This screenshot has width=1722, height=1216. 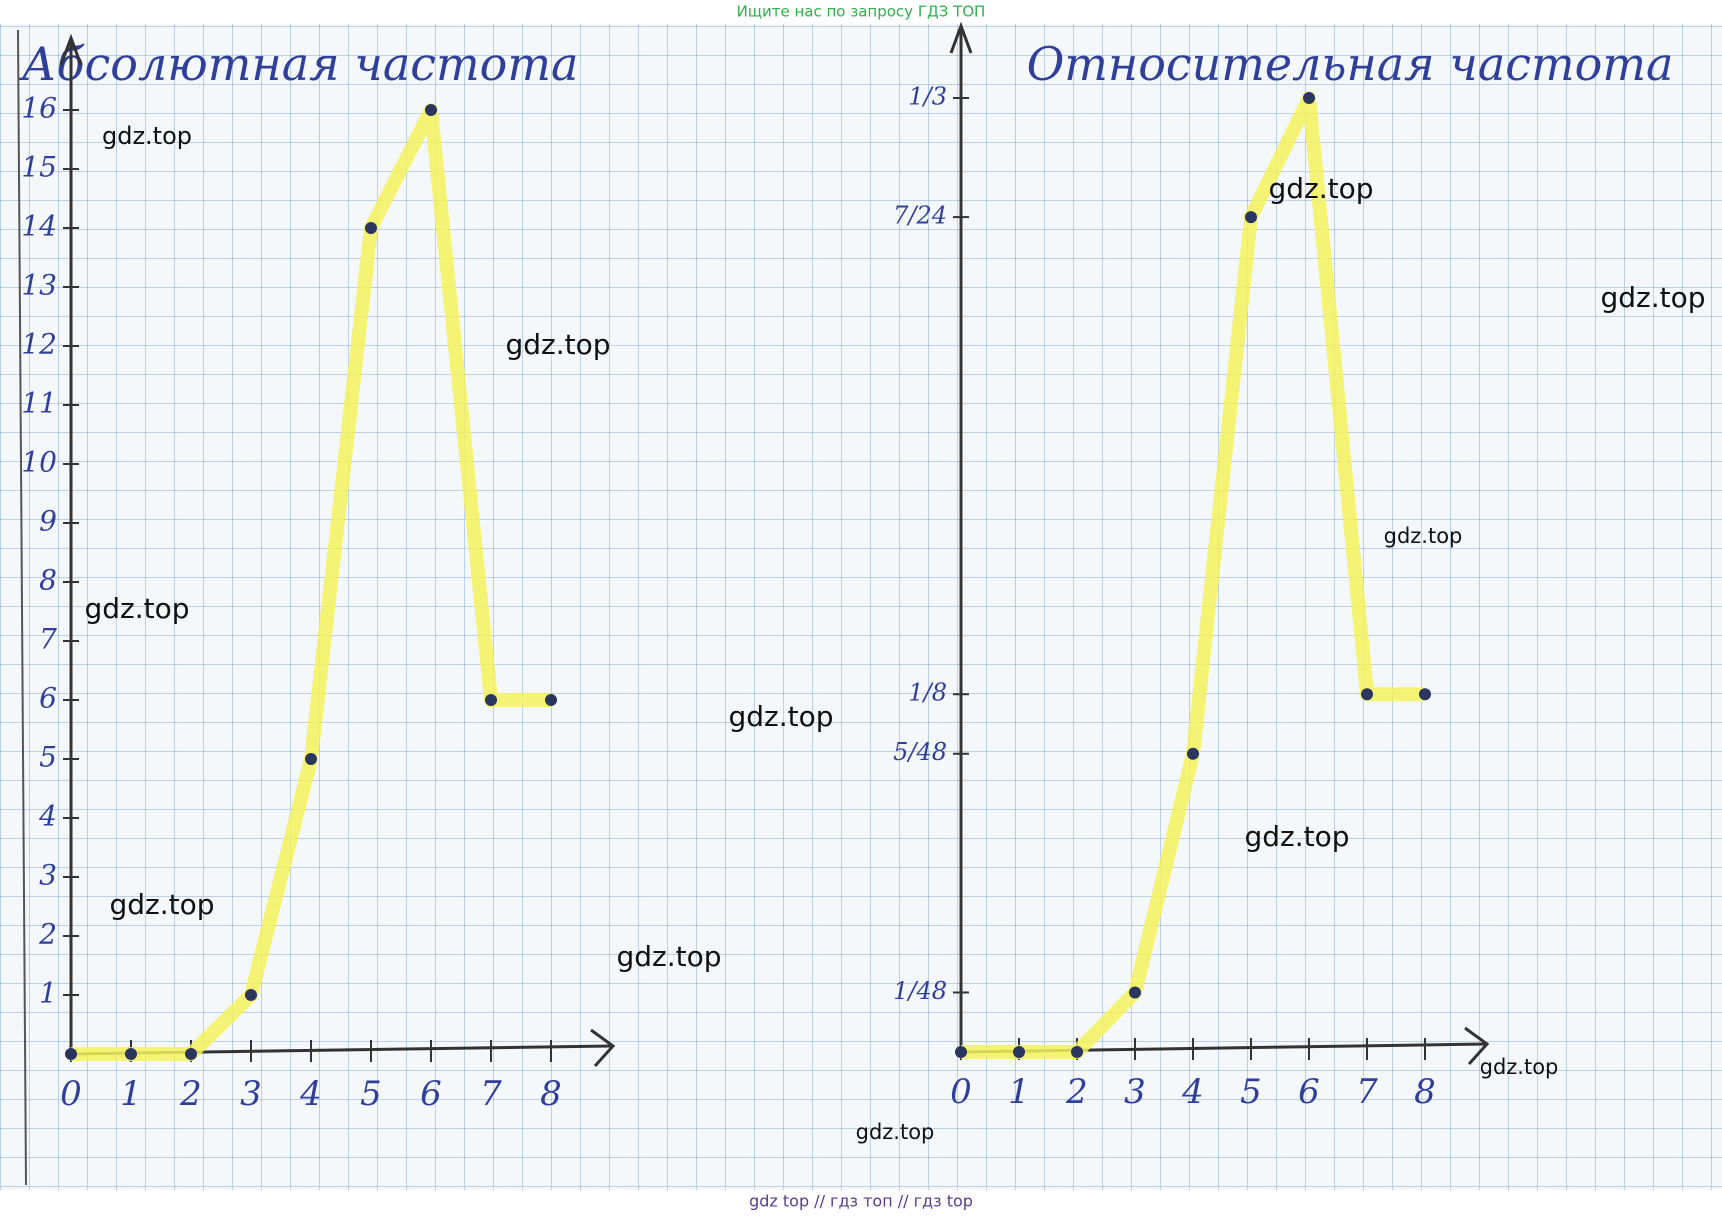 What do you see at coordinates (48, 580) in the screenshot?
I see `y-tick-label: 8` at bounding box center [48, 580].